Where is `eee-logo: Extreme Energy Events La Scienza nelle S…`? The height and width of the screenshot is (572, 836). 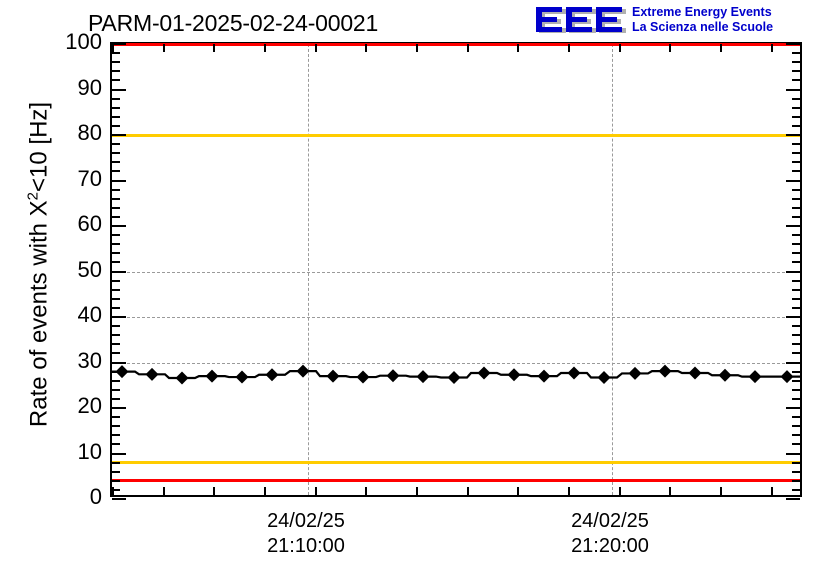 eee-logo: Extreme Energy Events La Scienza nelle S… is located at coordinates (684, 21).